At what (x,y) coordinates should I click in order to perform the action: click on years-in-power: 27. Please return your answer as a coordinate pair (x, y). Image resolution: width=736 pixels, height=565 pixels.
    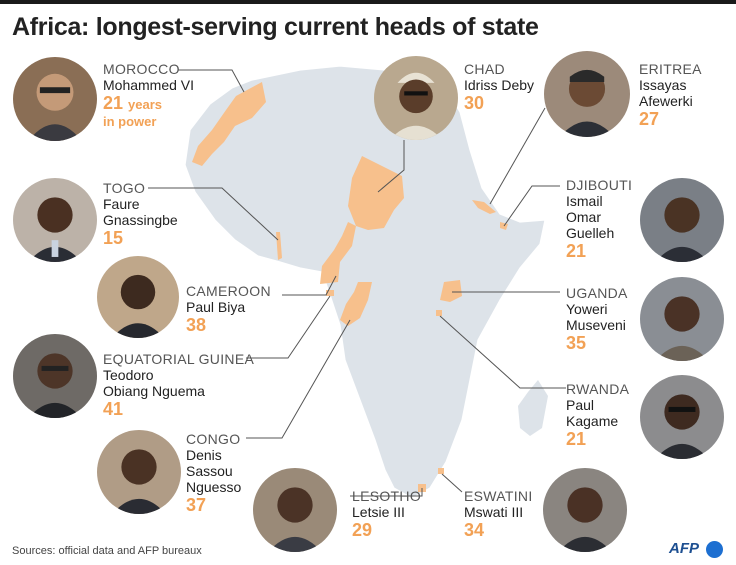
    Looking at the image, I should click on (649, 119).